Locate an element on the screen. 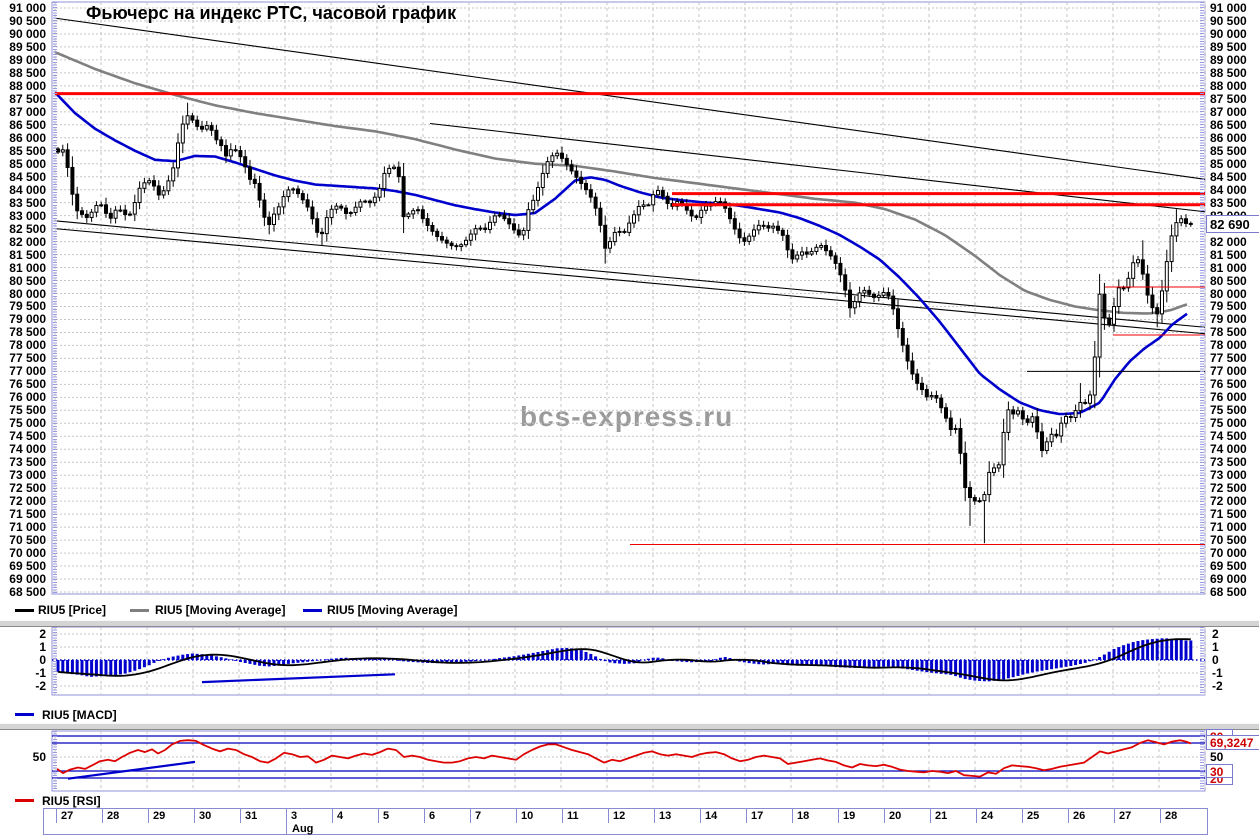  price-tick-label-right: 75 500 is located at coordinates (1228, 410).